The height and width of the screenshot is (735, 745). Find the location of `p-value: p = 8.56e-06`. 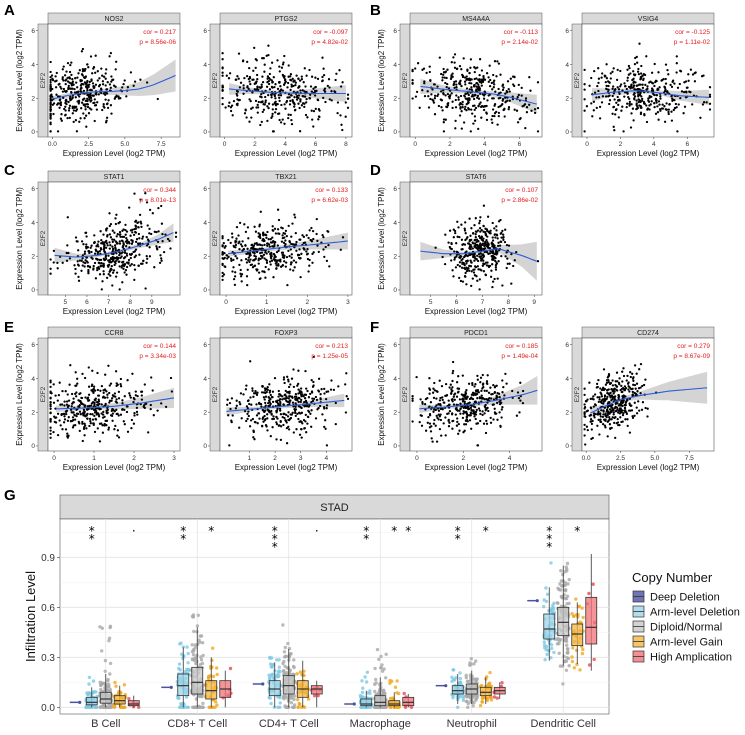

p-value: p = 8.56e-06 is located at coordinates (157, 42).